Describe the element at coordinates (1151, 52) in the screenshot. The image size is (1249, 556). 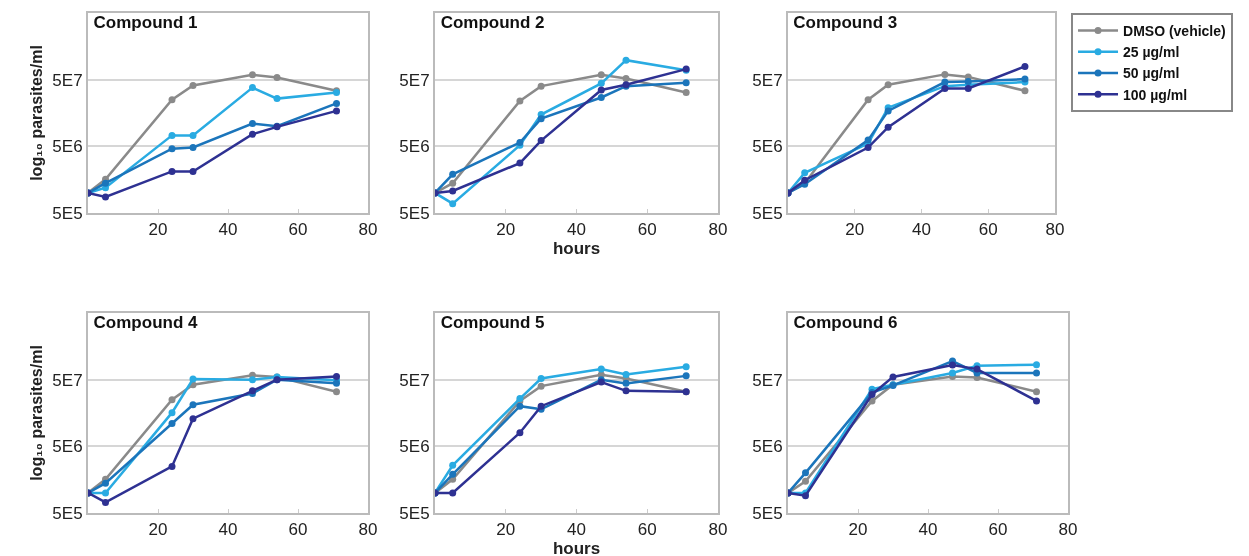
I see `legend-label: 25 µg/ml` at that location.